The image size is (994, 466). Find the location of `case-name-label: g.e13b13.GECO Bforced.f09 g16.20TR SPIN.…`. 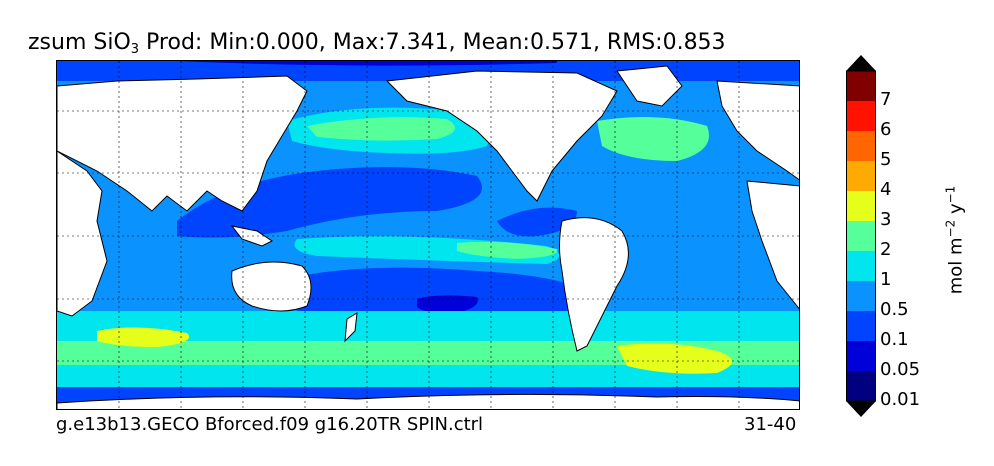

case-name-label: g.e13b13.GECO Bforced.f09 g16.20TR SPIN.… is located at coordinates (270, 424).